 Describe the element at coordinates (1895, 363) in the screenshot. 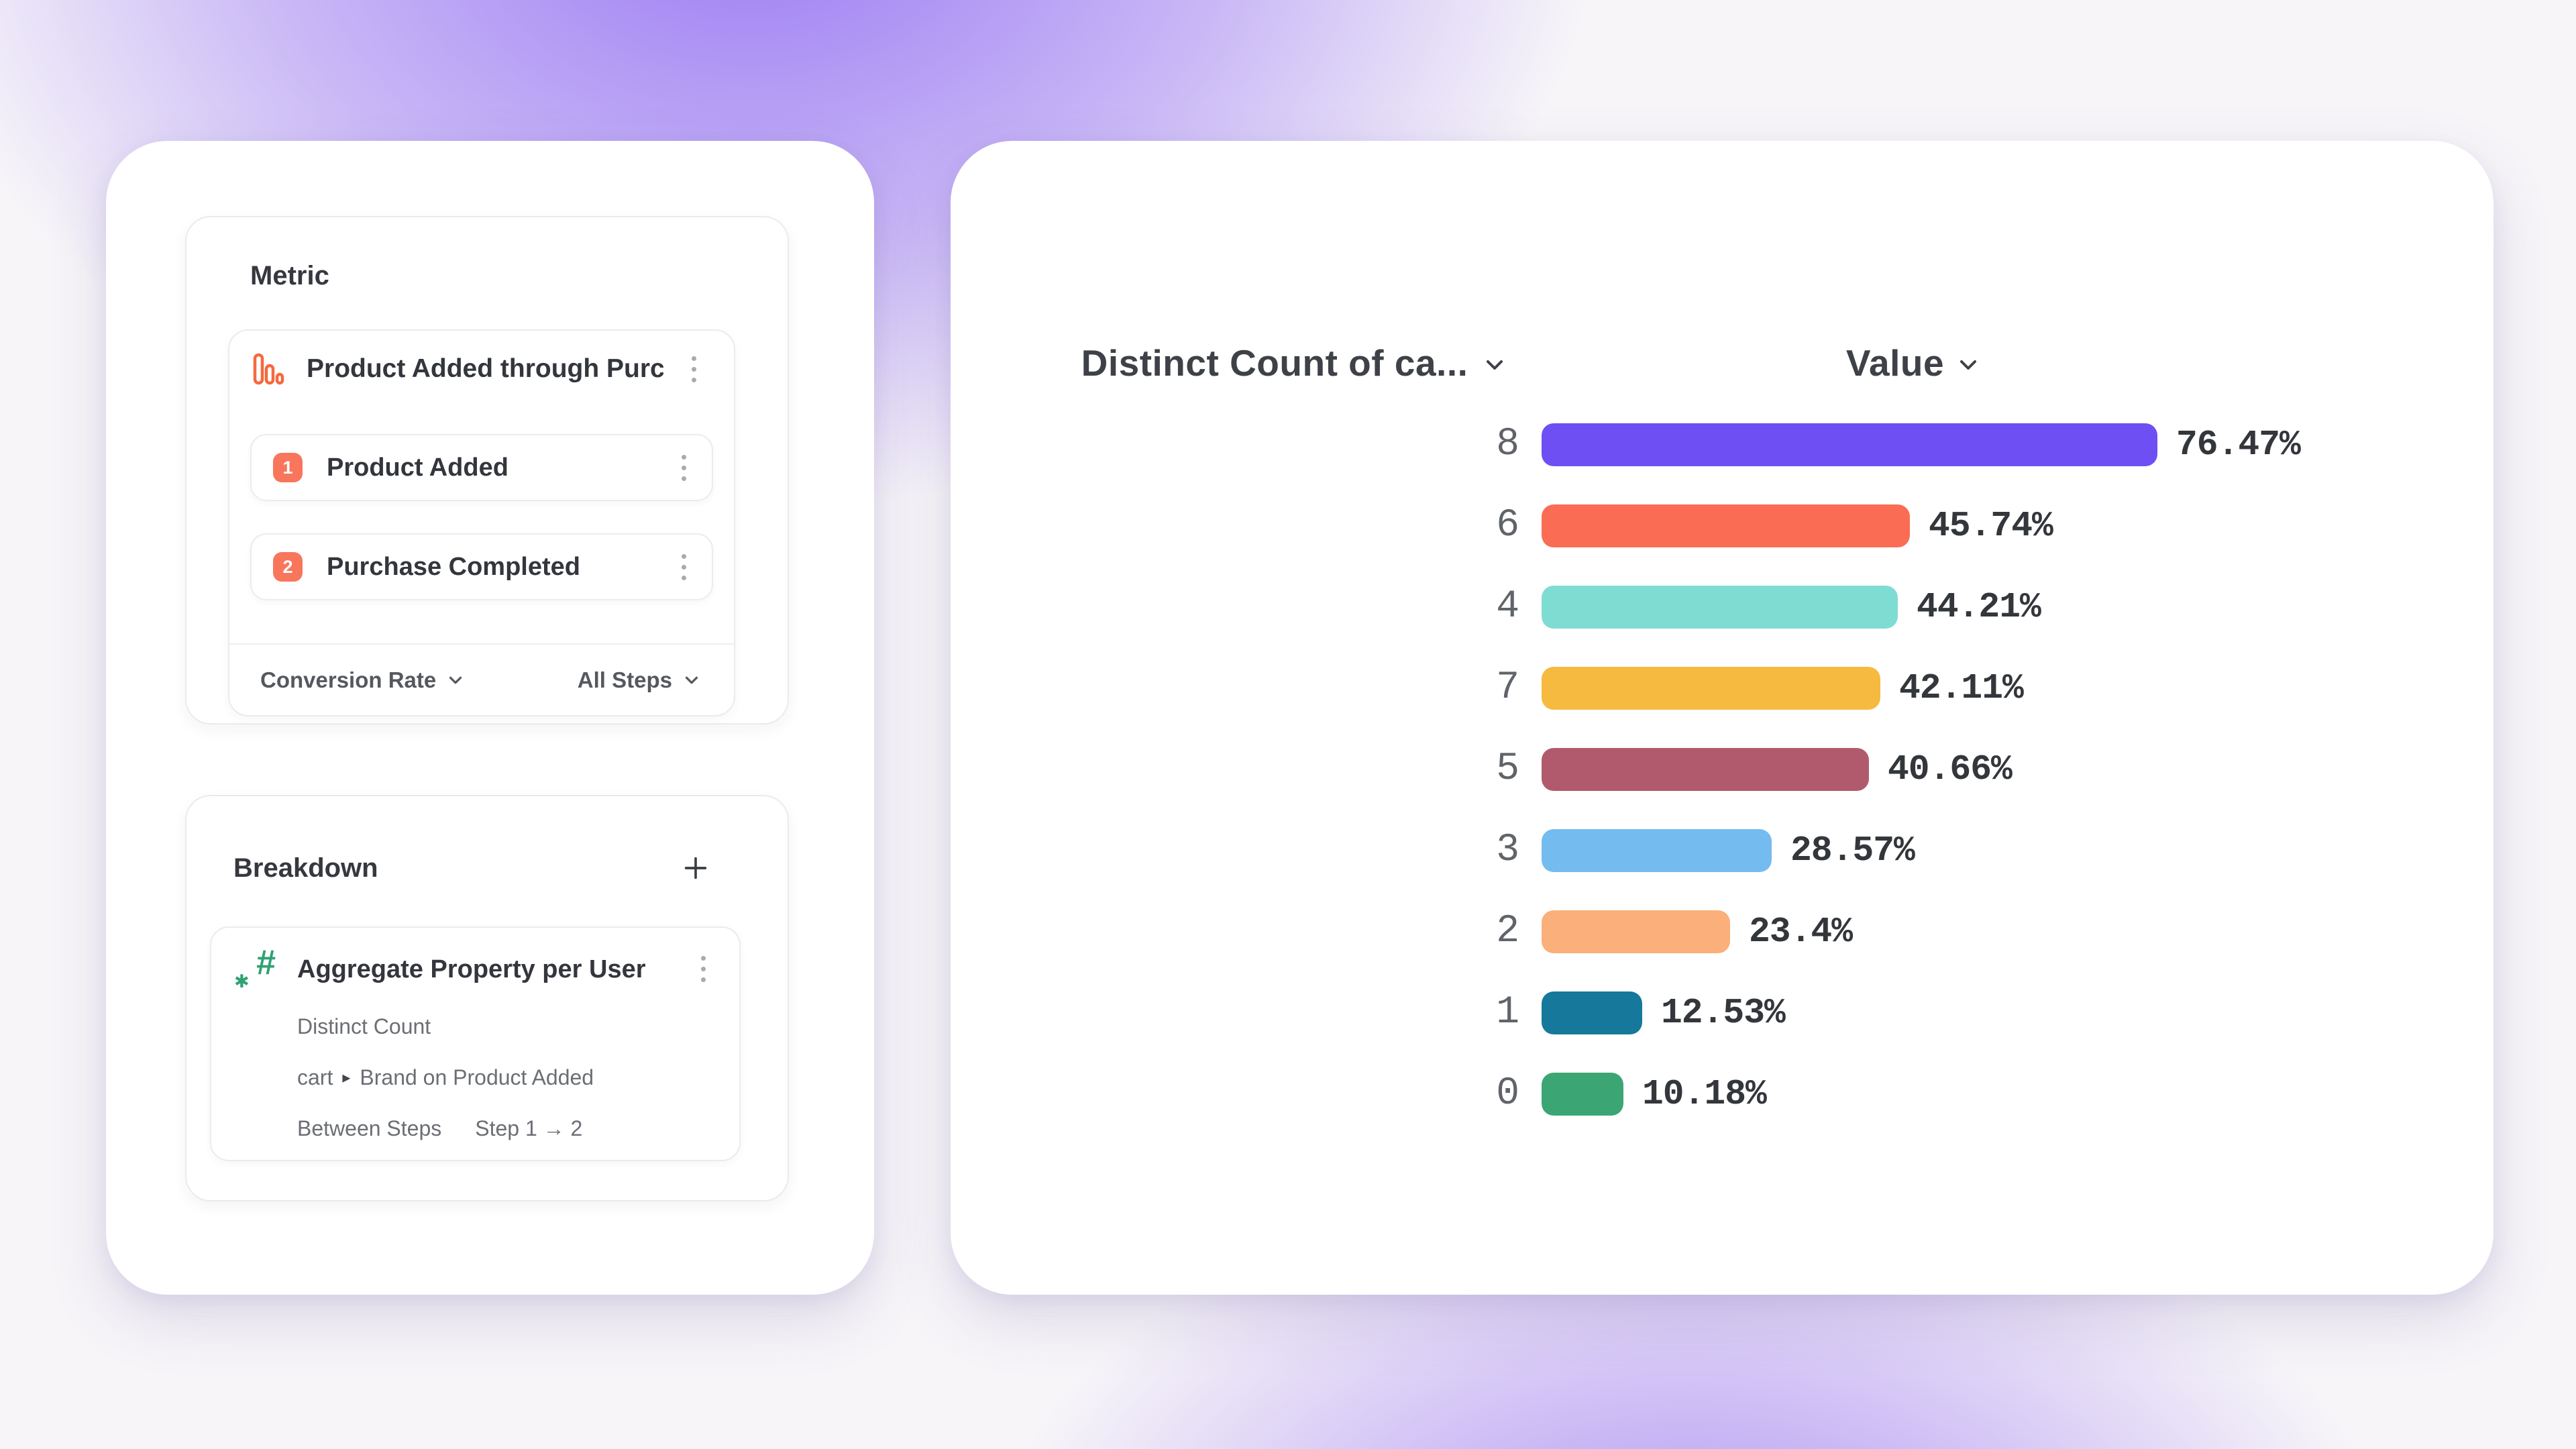

I see `value-header-label: Value` at that location.